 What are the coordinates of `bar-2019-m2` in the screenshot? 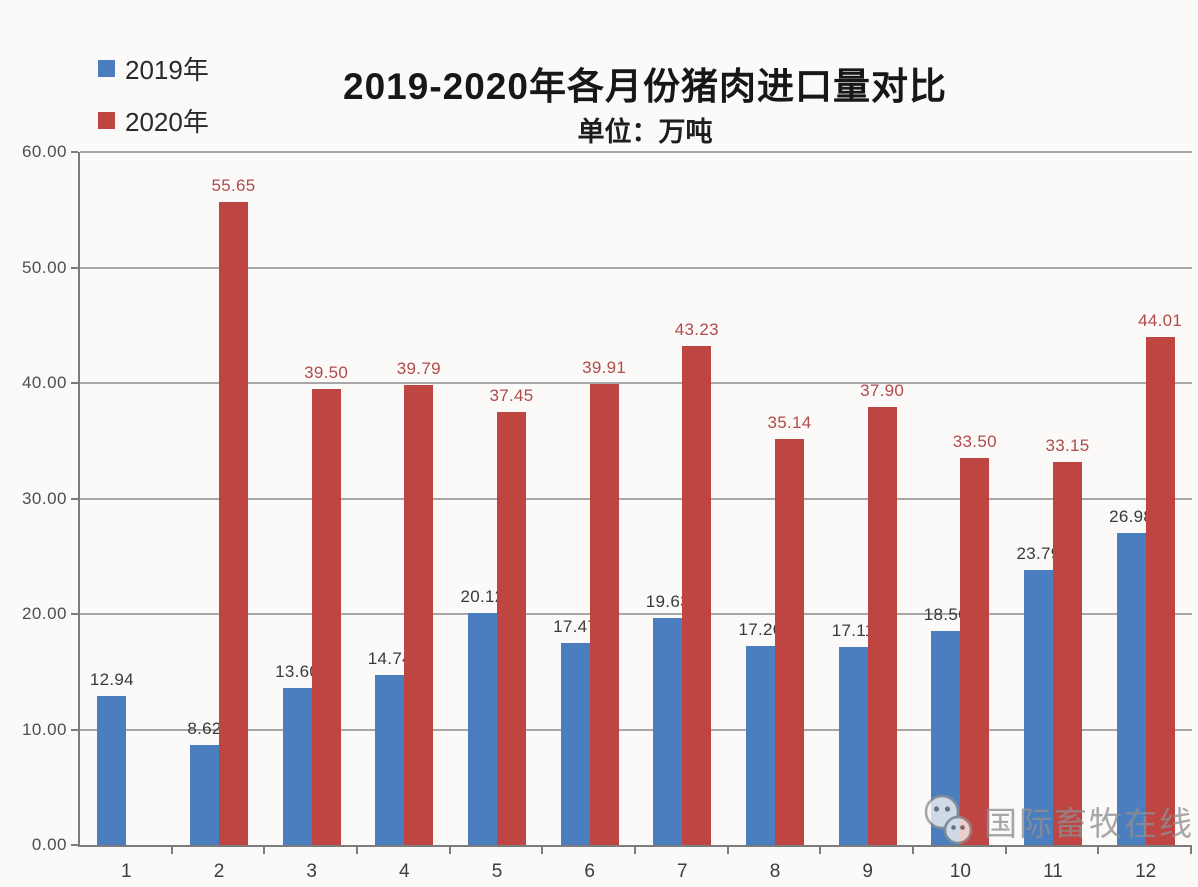 It's located at (204, 795).